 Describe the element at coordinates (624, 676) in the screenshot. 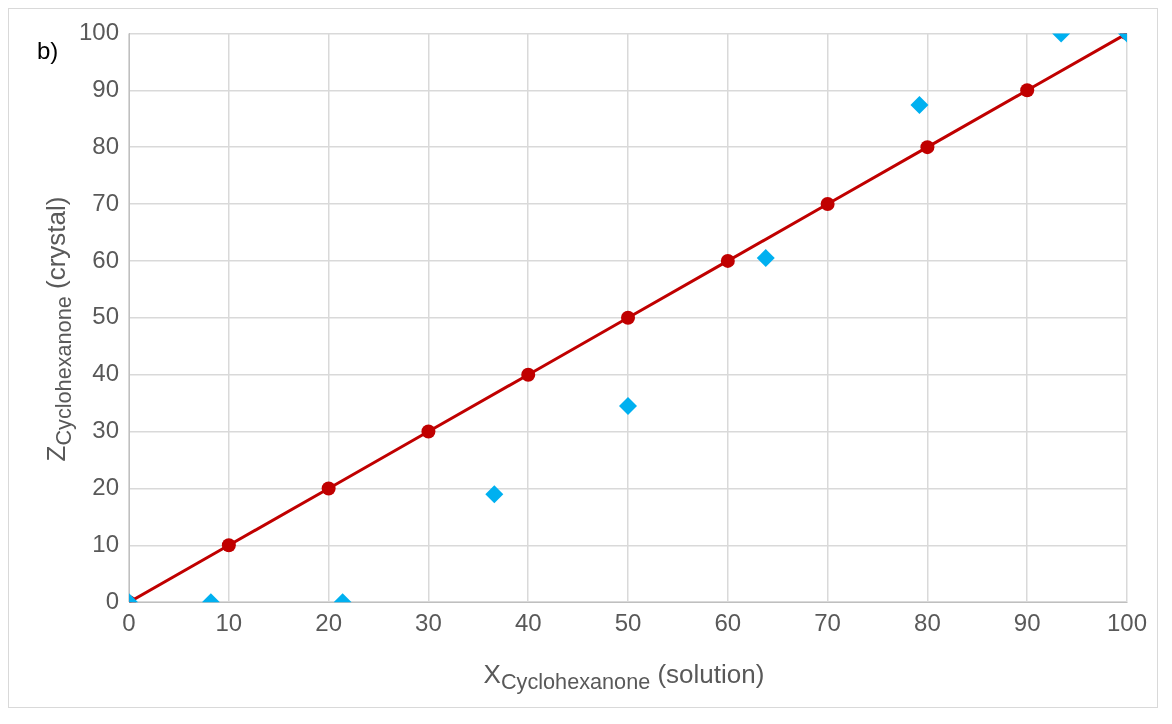

I see `x-axis-title: X$_{Cyclohexanone}$ (solution)` at that location.